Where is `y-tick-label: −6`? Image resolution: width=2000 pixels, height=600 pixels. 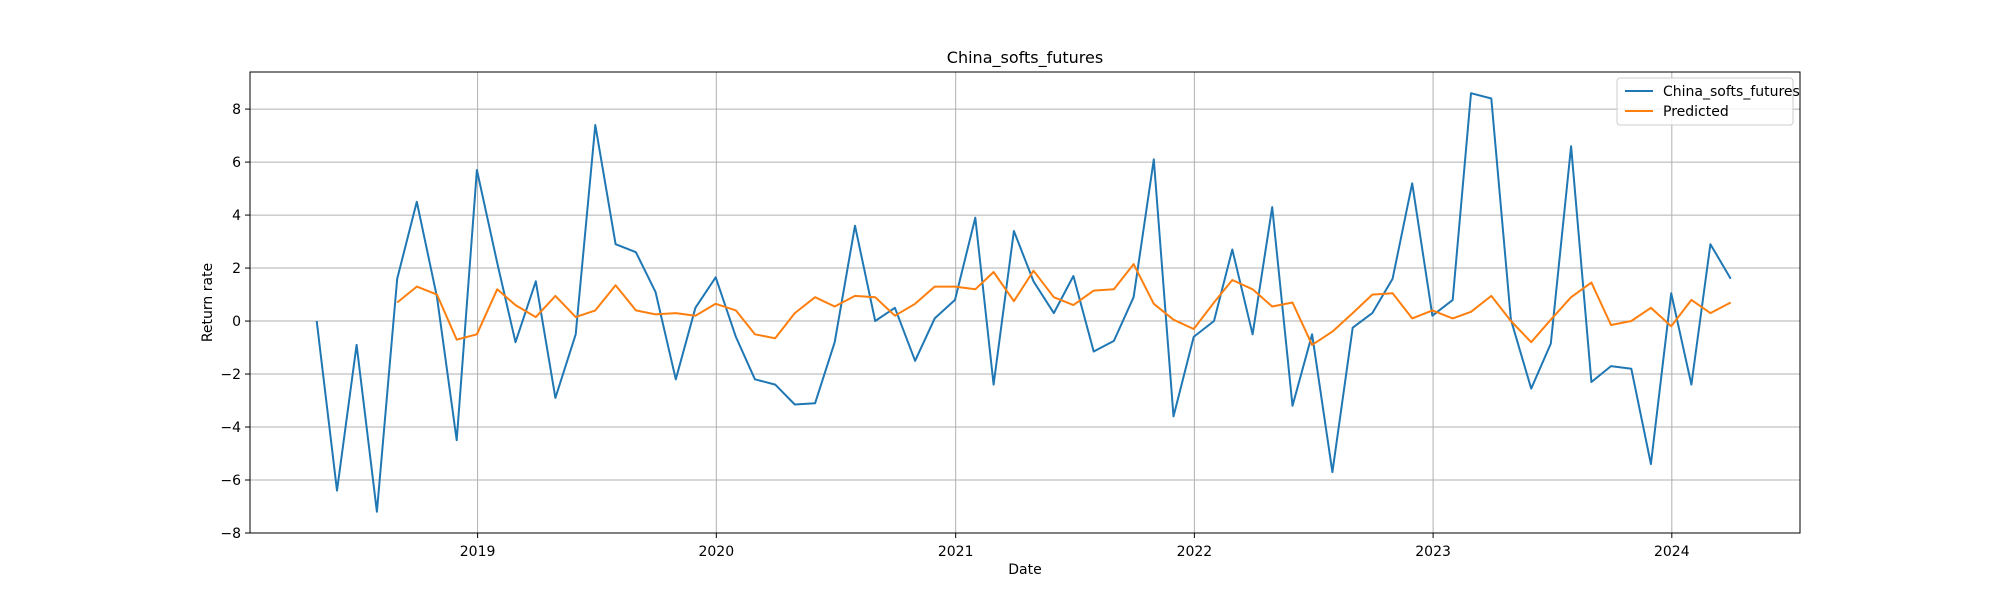 y-tick-label: −6 is located at coordinates (230, 481).